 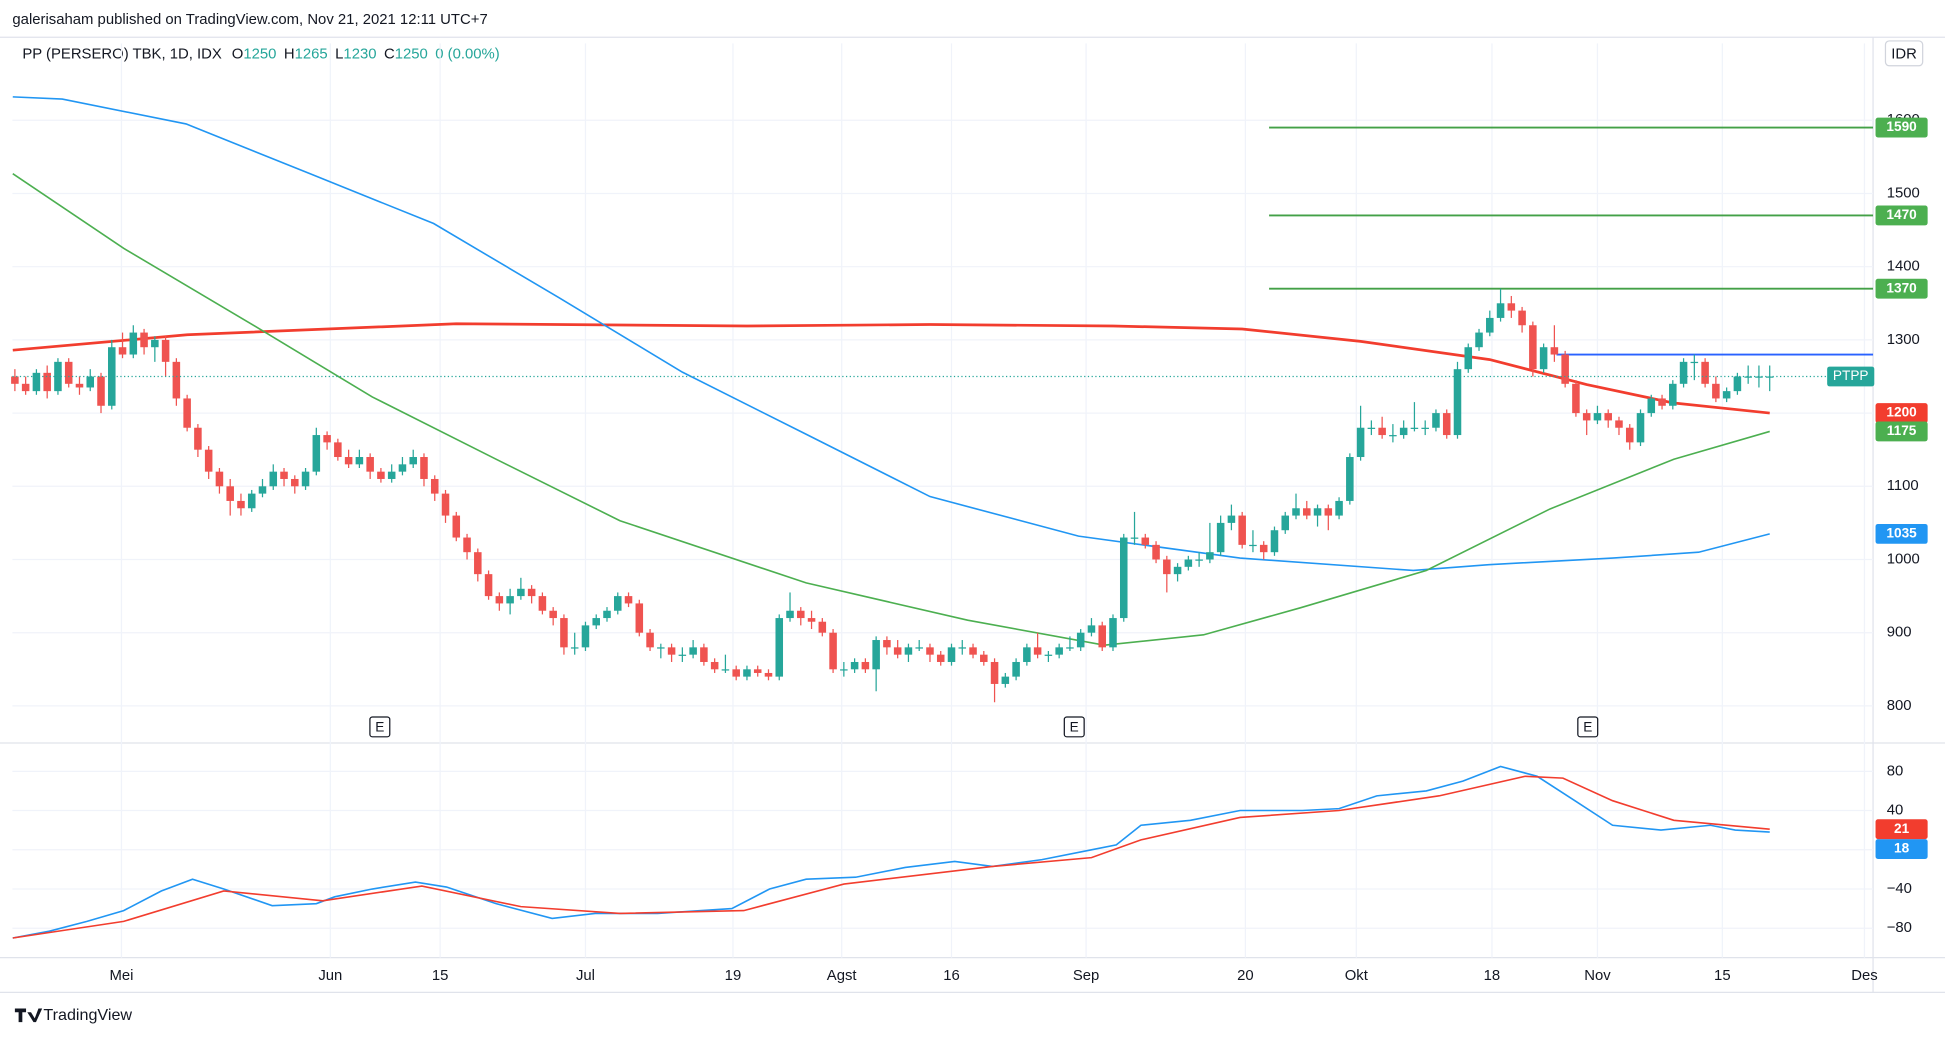 I want to click on price-badge-label: 21, so click(x=1902, y=828).